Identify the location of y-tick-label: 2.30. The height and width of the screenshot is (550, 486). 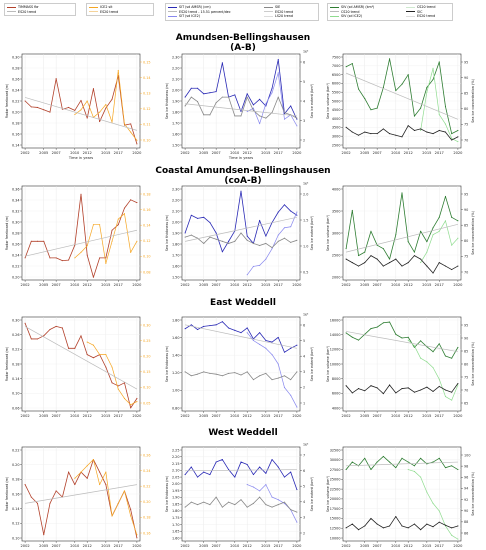
(176, 189).